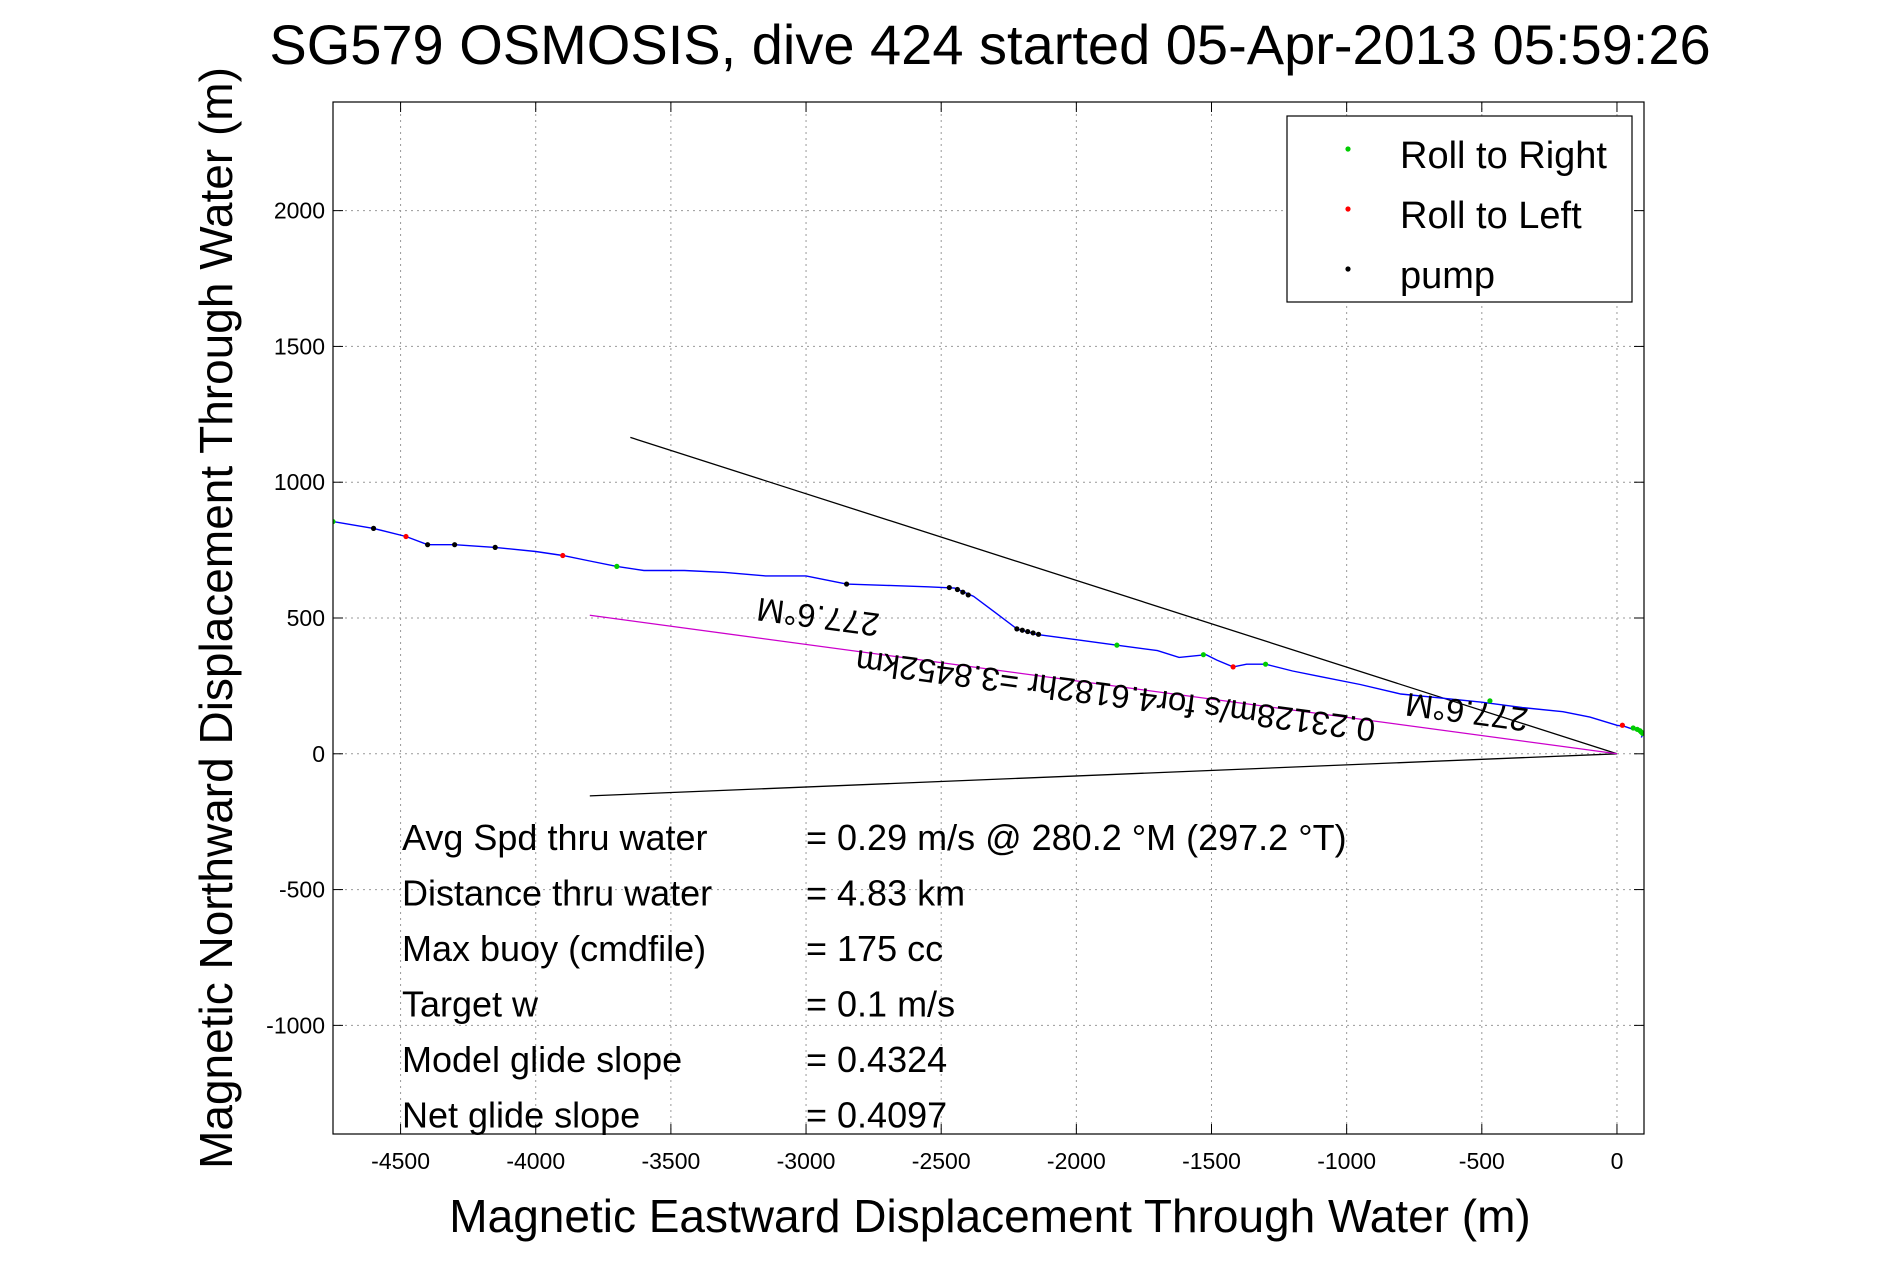  What do you see at coordinates (885, 893) in the screenshot?
I see `stat-value: = 4.83 km` at bounding box center [885, 893].